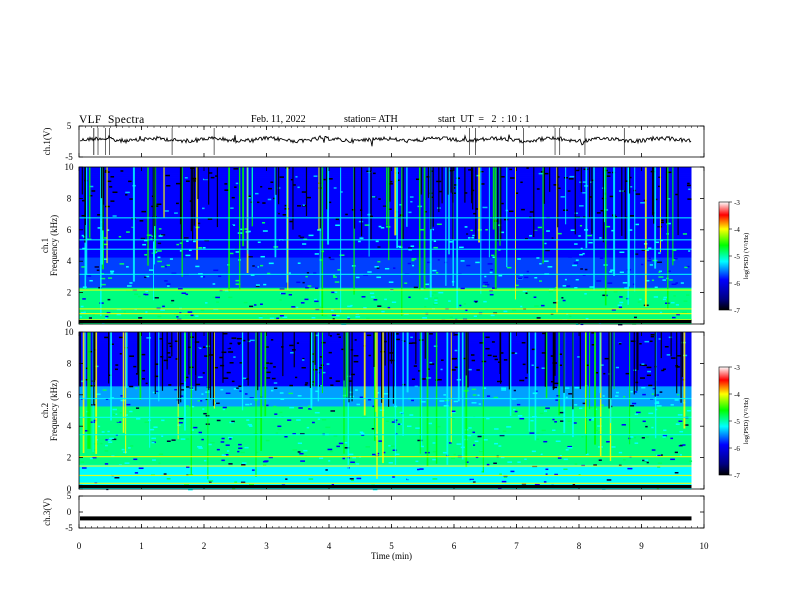 The image size is (792, 612). Describe the element at coordinates (385, 484) in the screenshot. I see `ch2-spec-row` at that location.